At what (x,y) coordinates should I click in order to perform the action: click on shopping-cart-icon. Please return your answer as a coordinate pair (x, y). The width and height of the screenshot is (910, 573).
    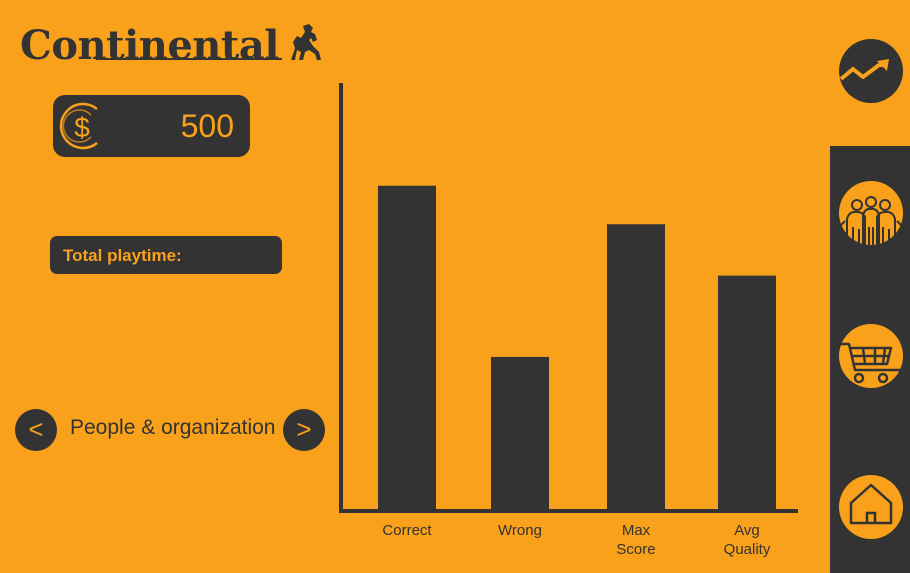
    Looking at the image, I should click on (871, 363).